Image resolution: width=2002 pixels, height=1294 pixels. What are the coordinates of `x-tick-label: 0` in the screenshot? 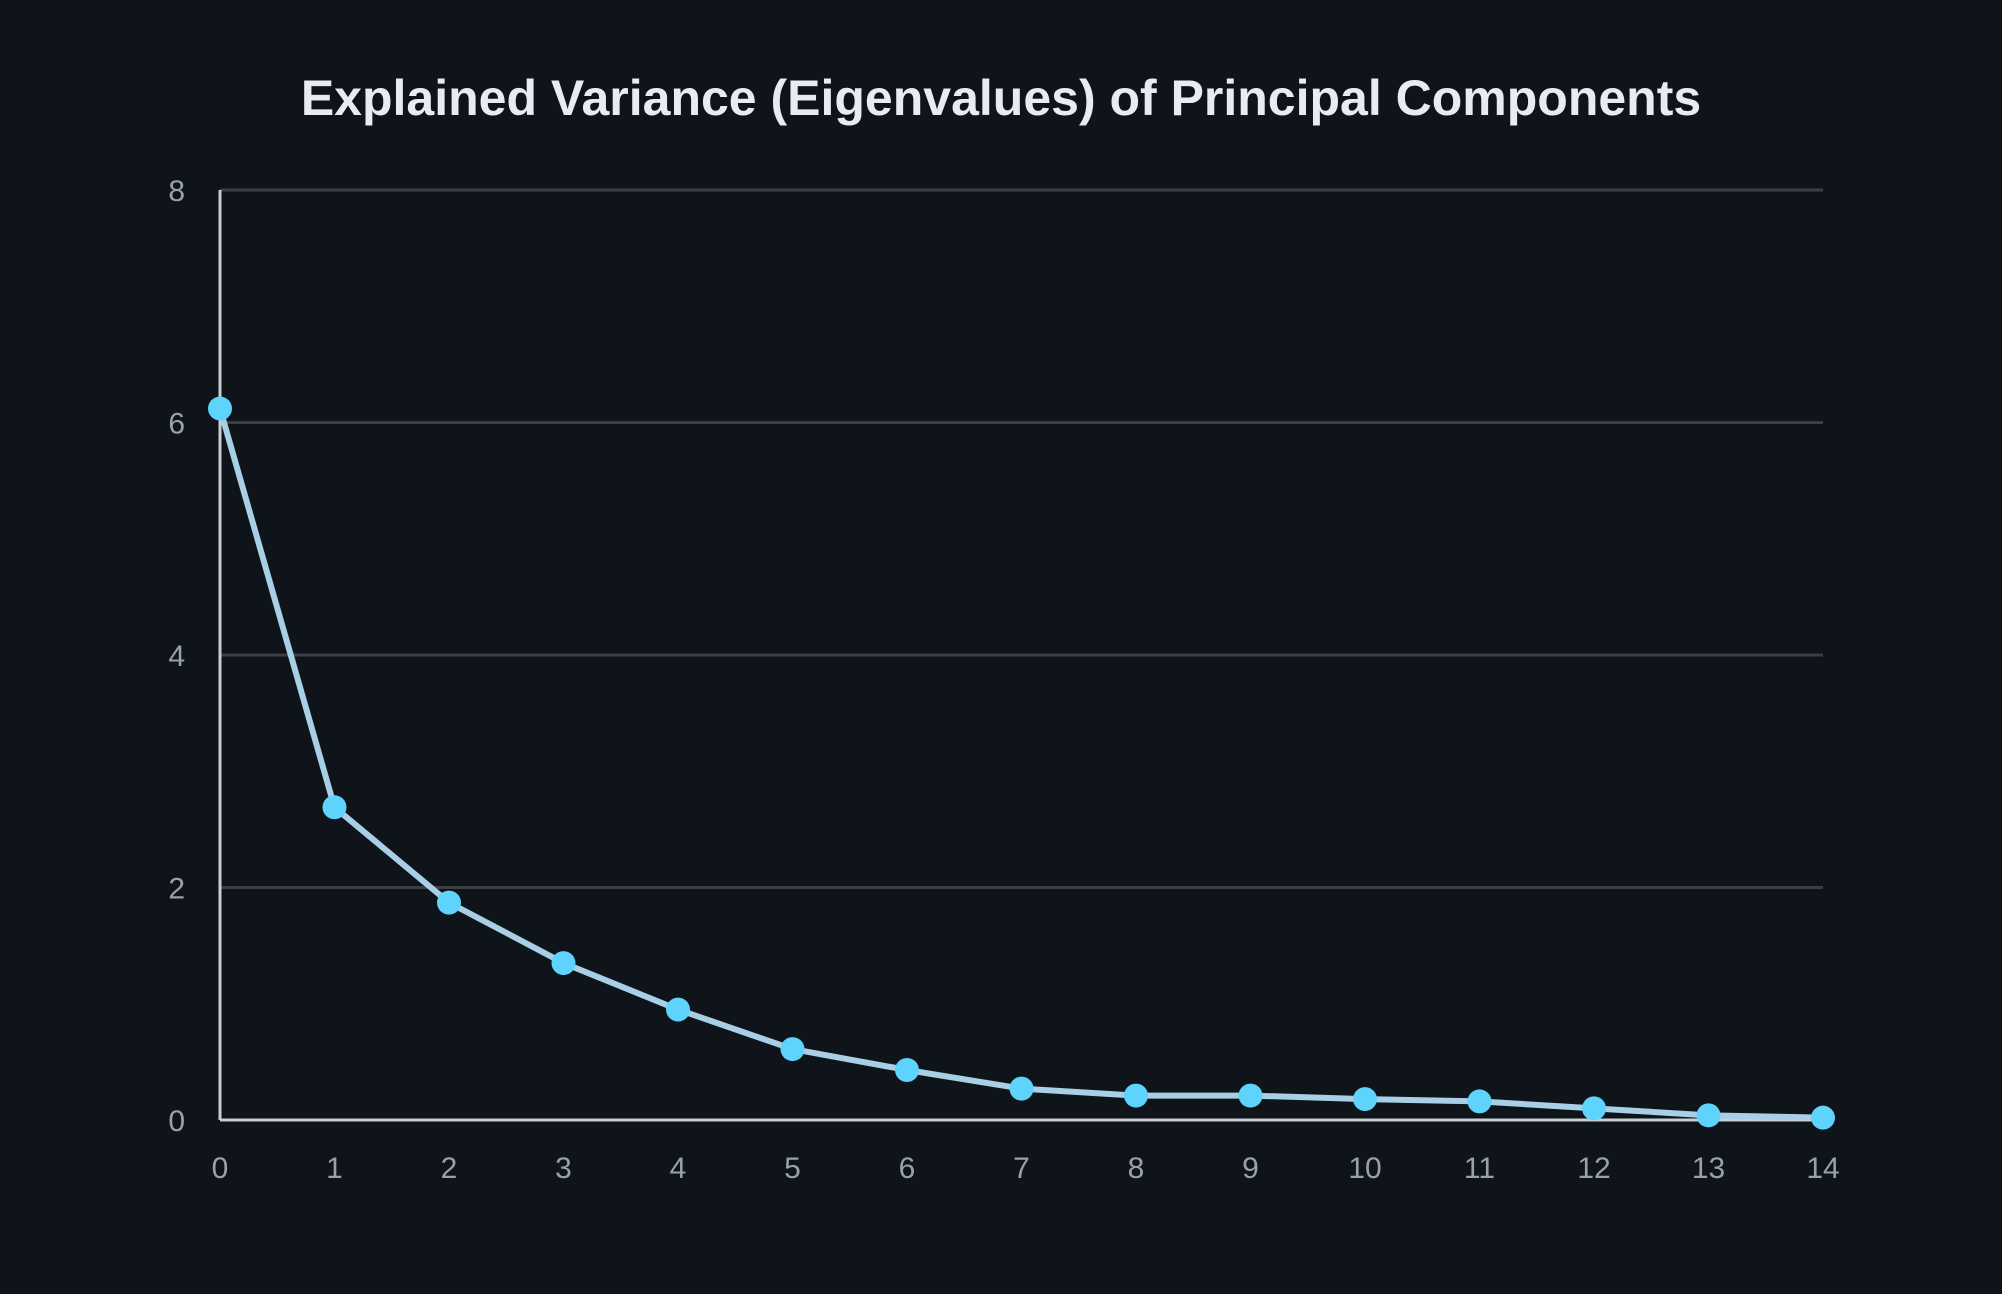 It's located at (220, 1168).